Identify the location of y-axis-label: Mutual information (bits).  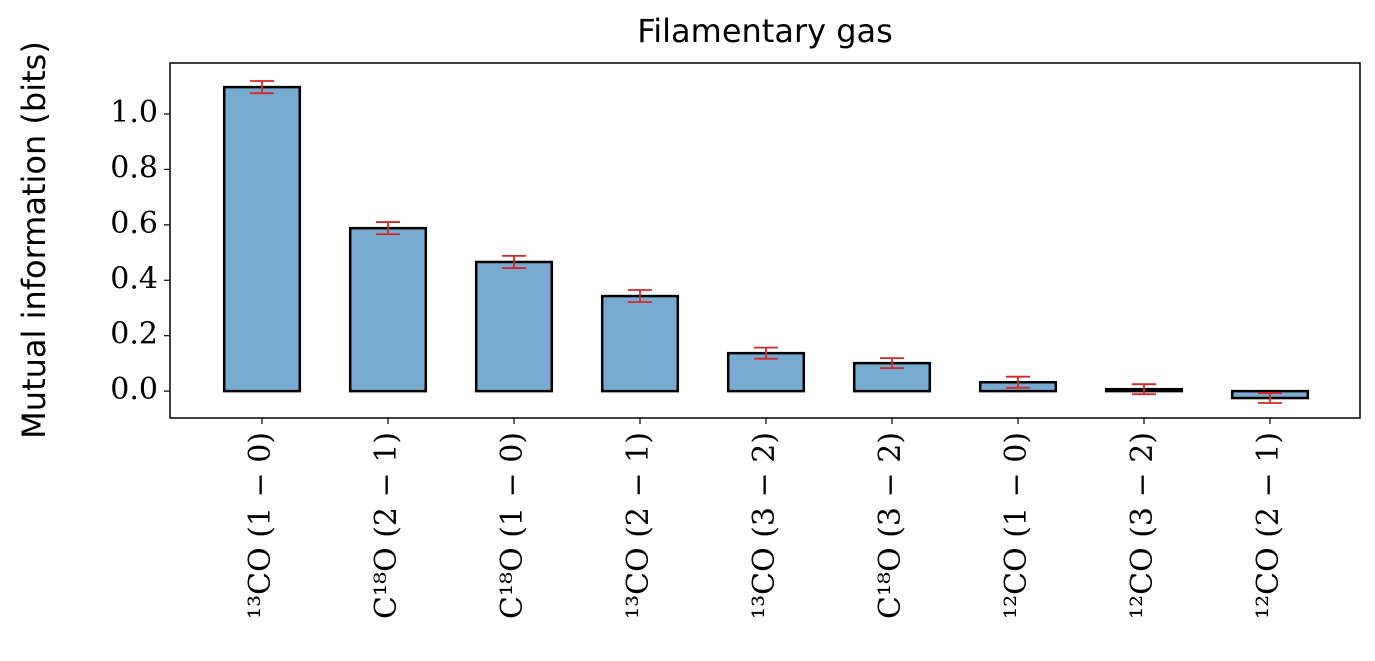
(34, 240).